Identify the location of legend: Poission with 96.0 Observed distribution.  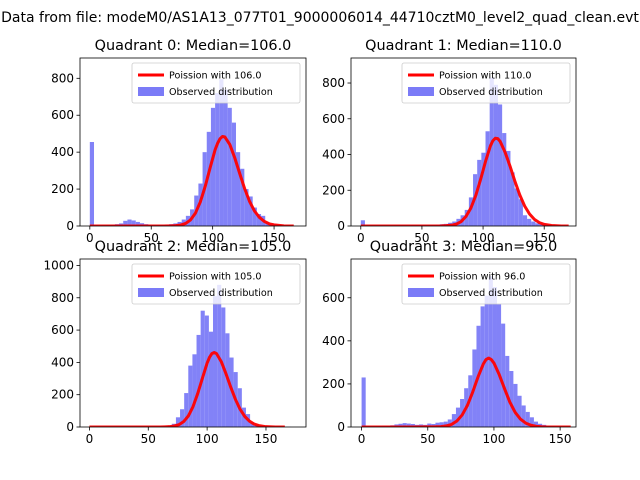
(486, 284).